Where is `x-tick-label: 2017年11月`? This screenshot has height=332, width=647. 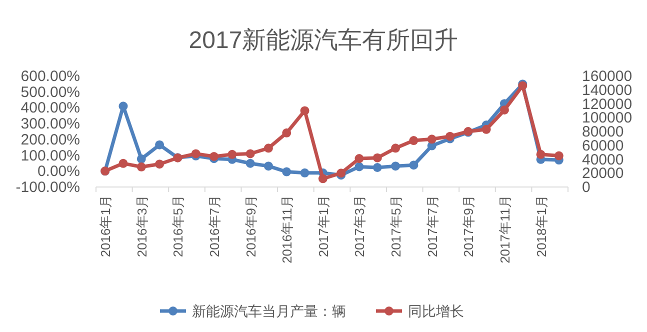 x-tick-label: 2017年11月 is located at coordinates (504, 229).